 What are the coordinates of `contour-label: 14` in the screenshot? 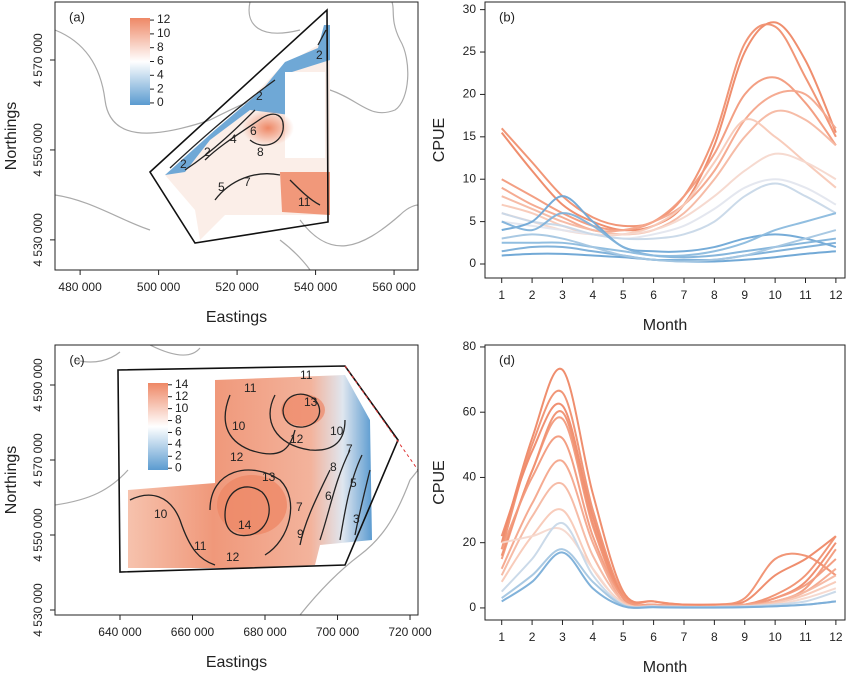 It's located at (245, 525).